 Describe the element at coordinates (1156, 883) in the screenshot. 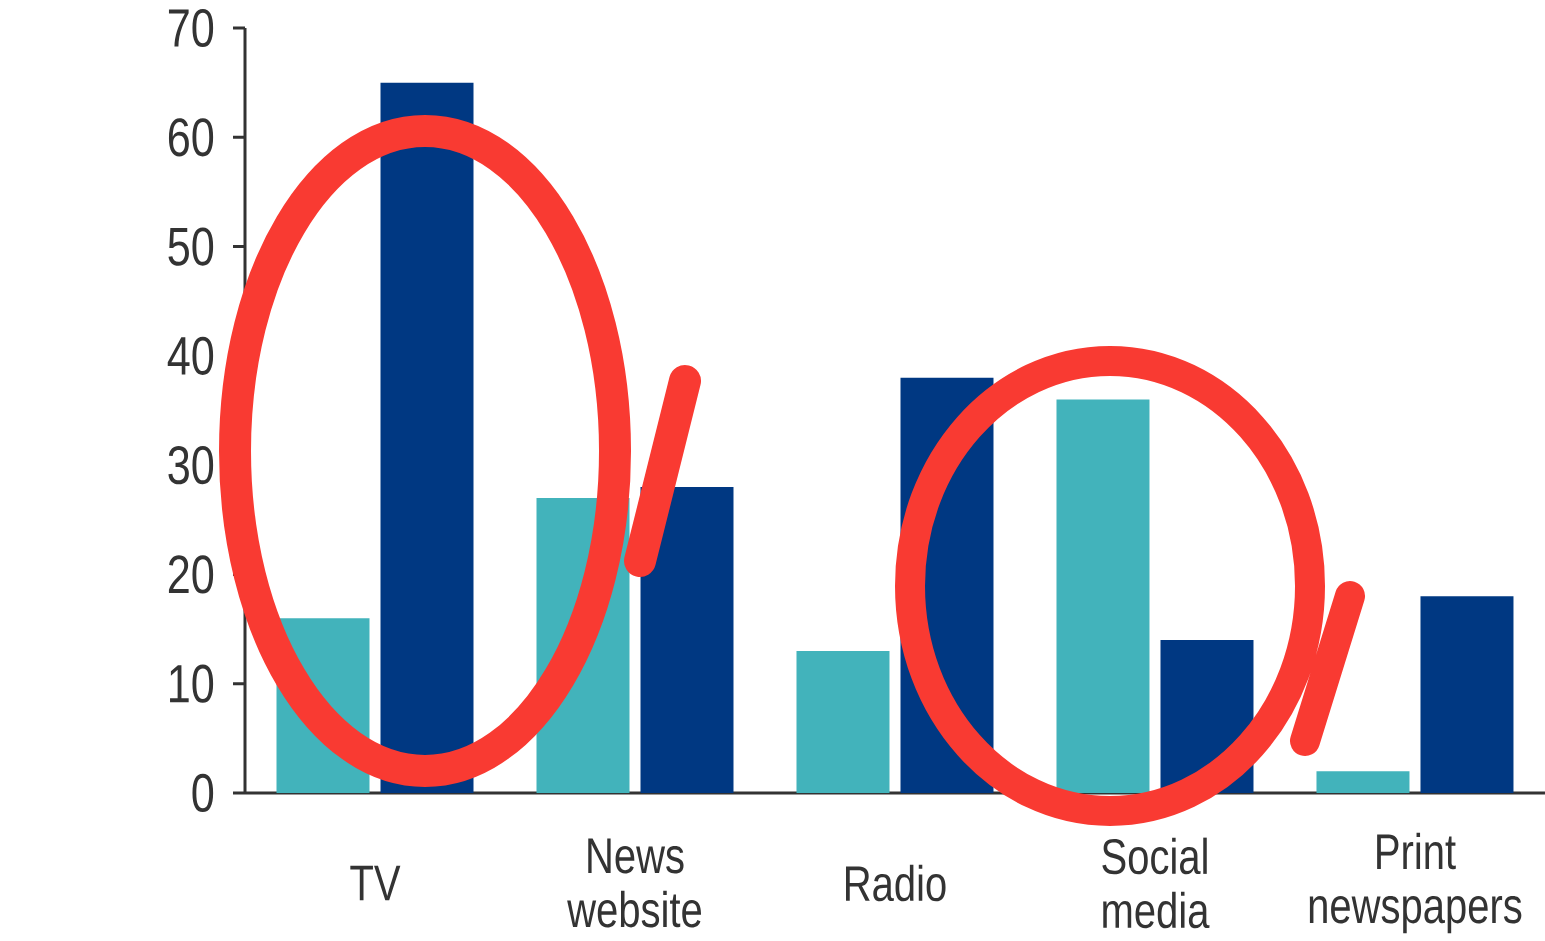

I see `x-tick-label: Social media` at that location.